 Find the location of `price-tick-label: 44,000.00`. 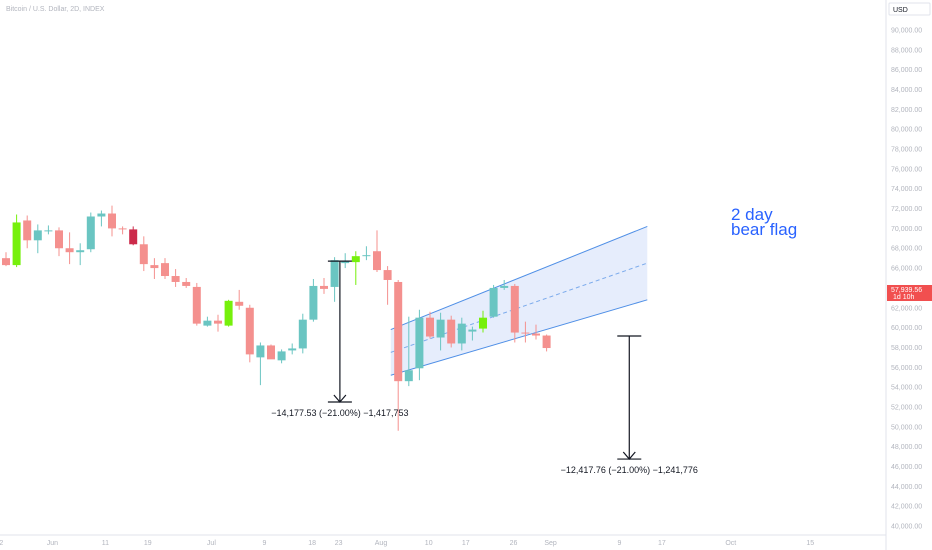

price-tick-label: 44,000.00 is located at coordinates (906, 487).